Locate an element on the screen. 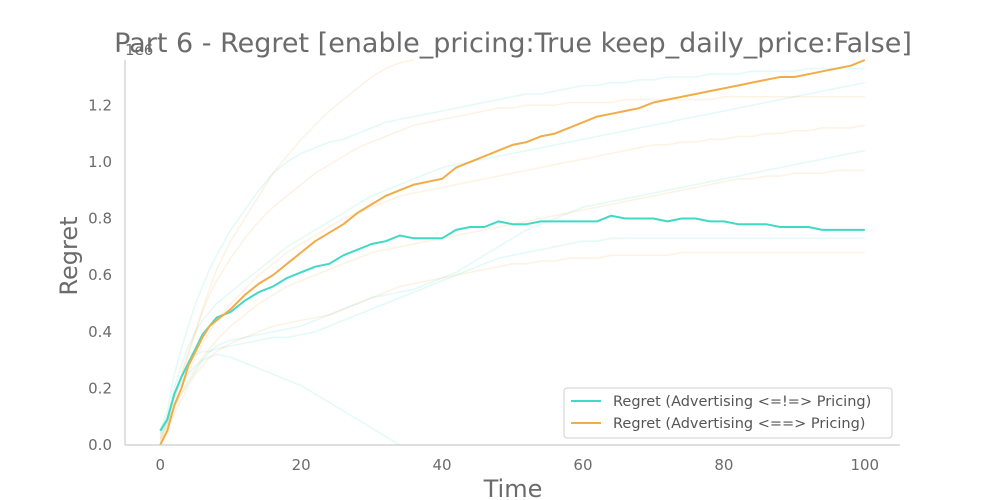 Image resolution: width=1000 pixels, height=500 pixels. legend-box is located at coordinates (728, 413).